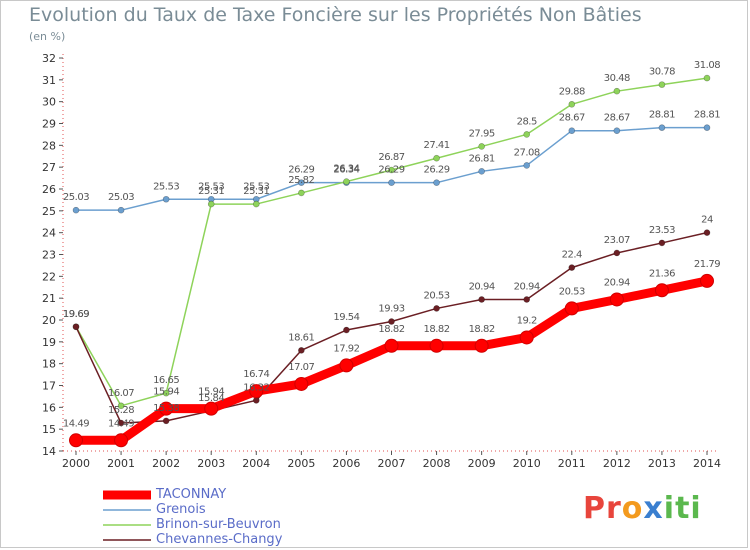 Image resolution: width=750 pixels, height=550 pixels. Describe the element at coordinates (301, 337) in the screenshot. I see `data-label: 18.61` at that location.